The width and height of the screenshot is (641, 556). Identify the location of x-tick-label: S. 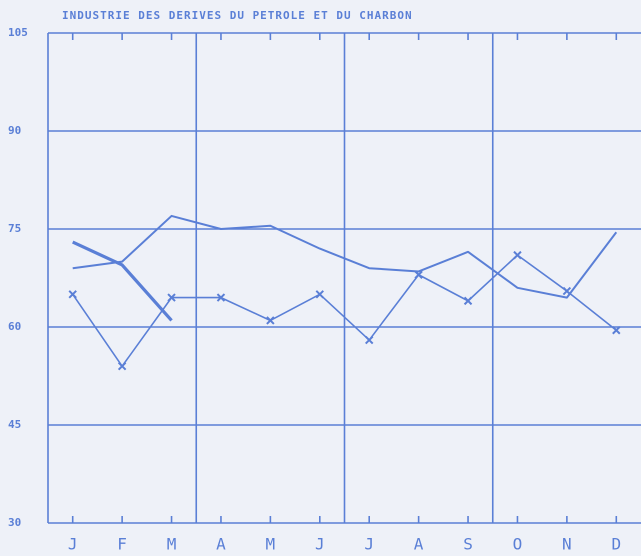
(468, 544).